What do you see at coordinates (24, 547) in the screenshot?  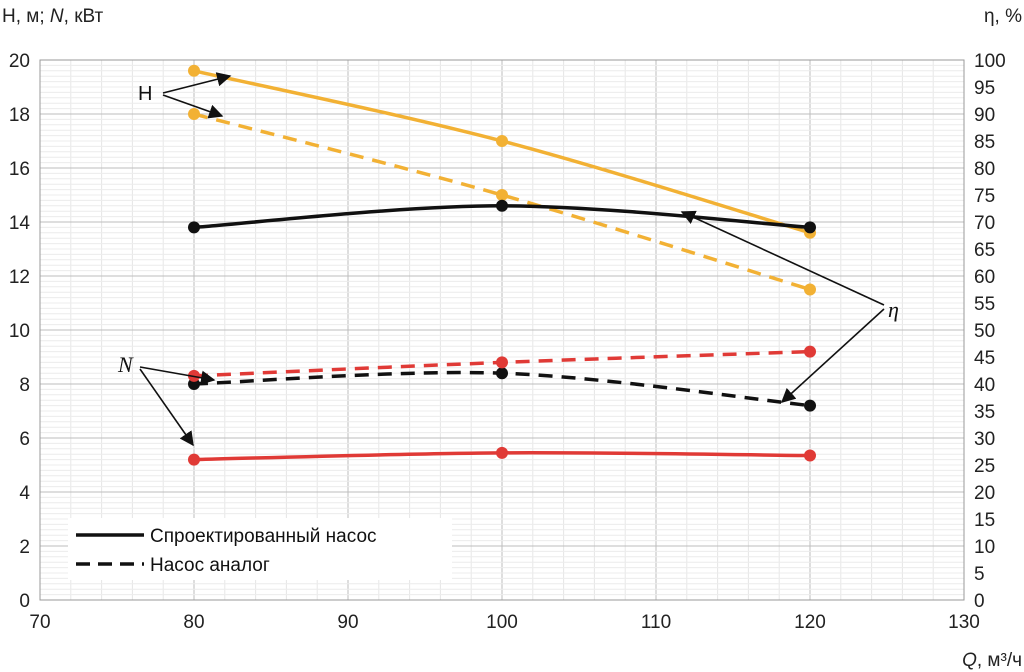 I see `y-left-tick-label: 2` at bounding box center [24, 547].